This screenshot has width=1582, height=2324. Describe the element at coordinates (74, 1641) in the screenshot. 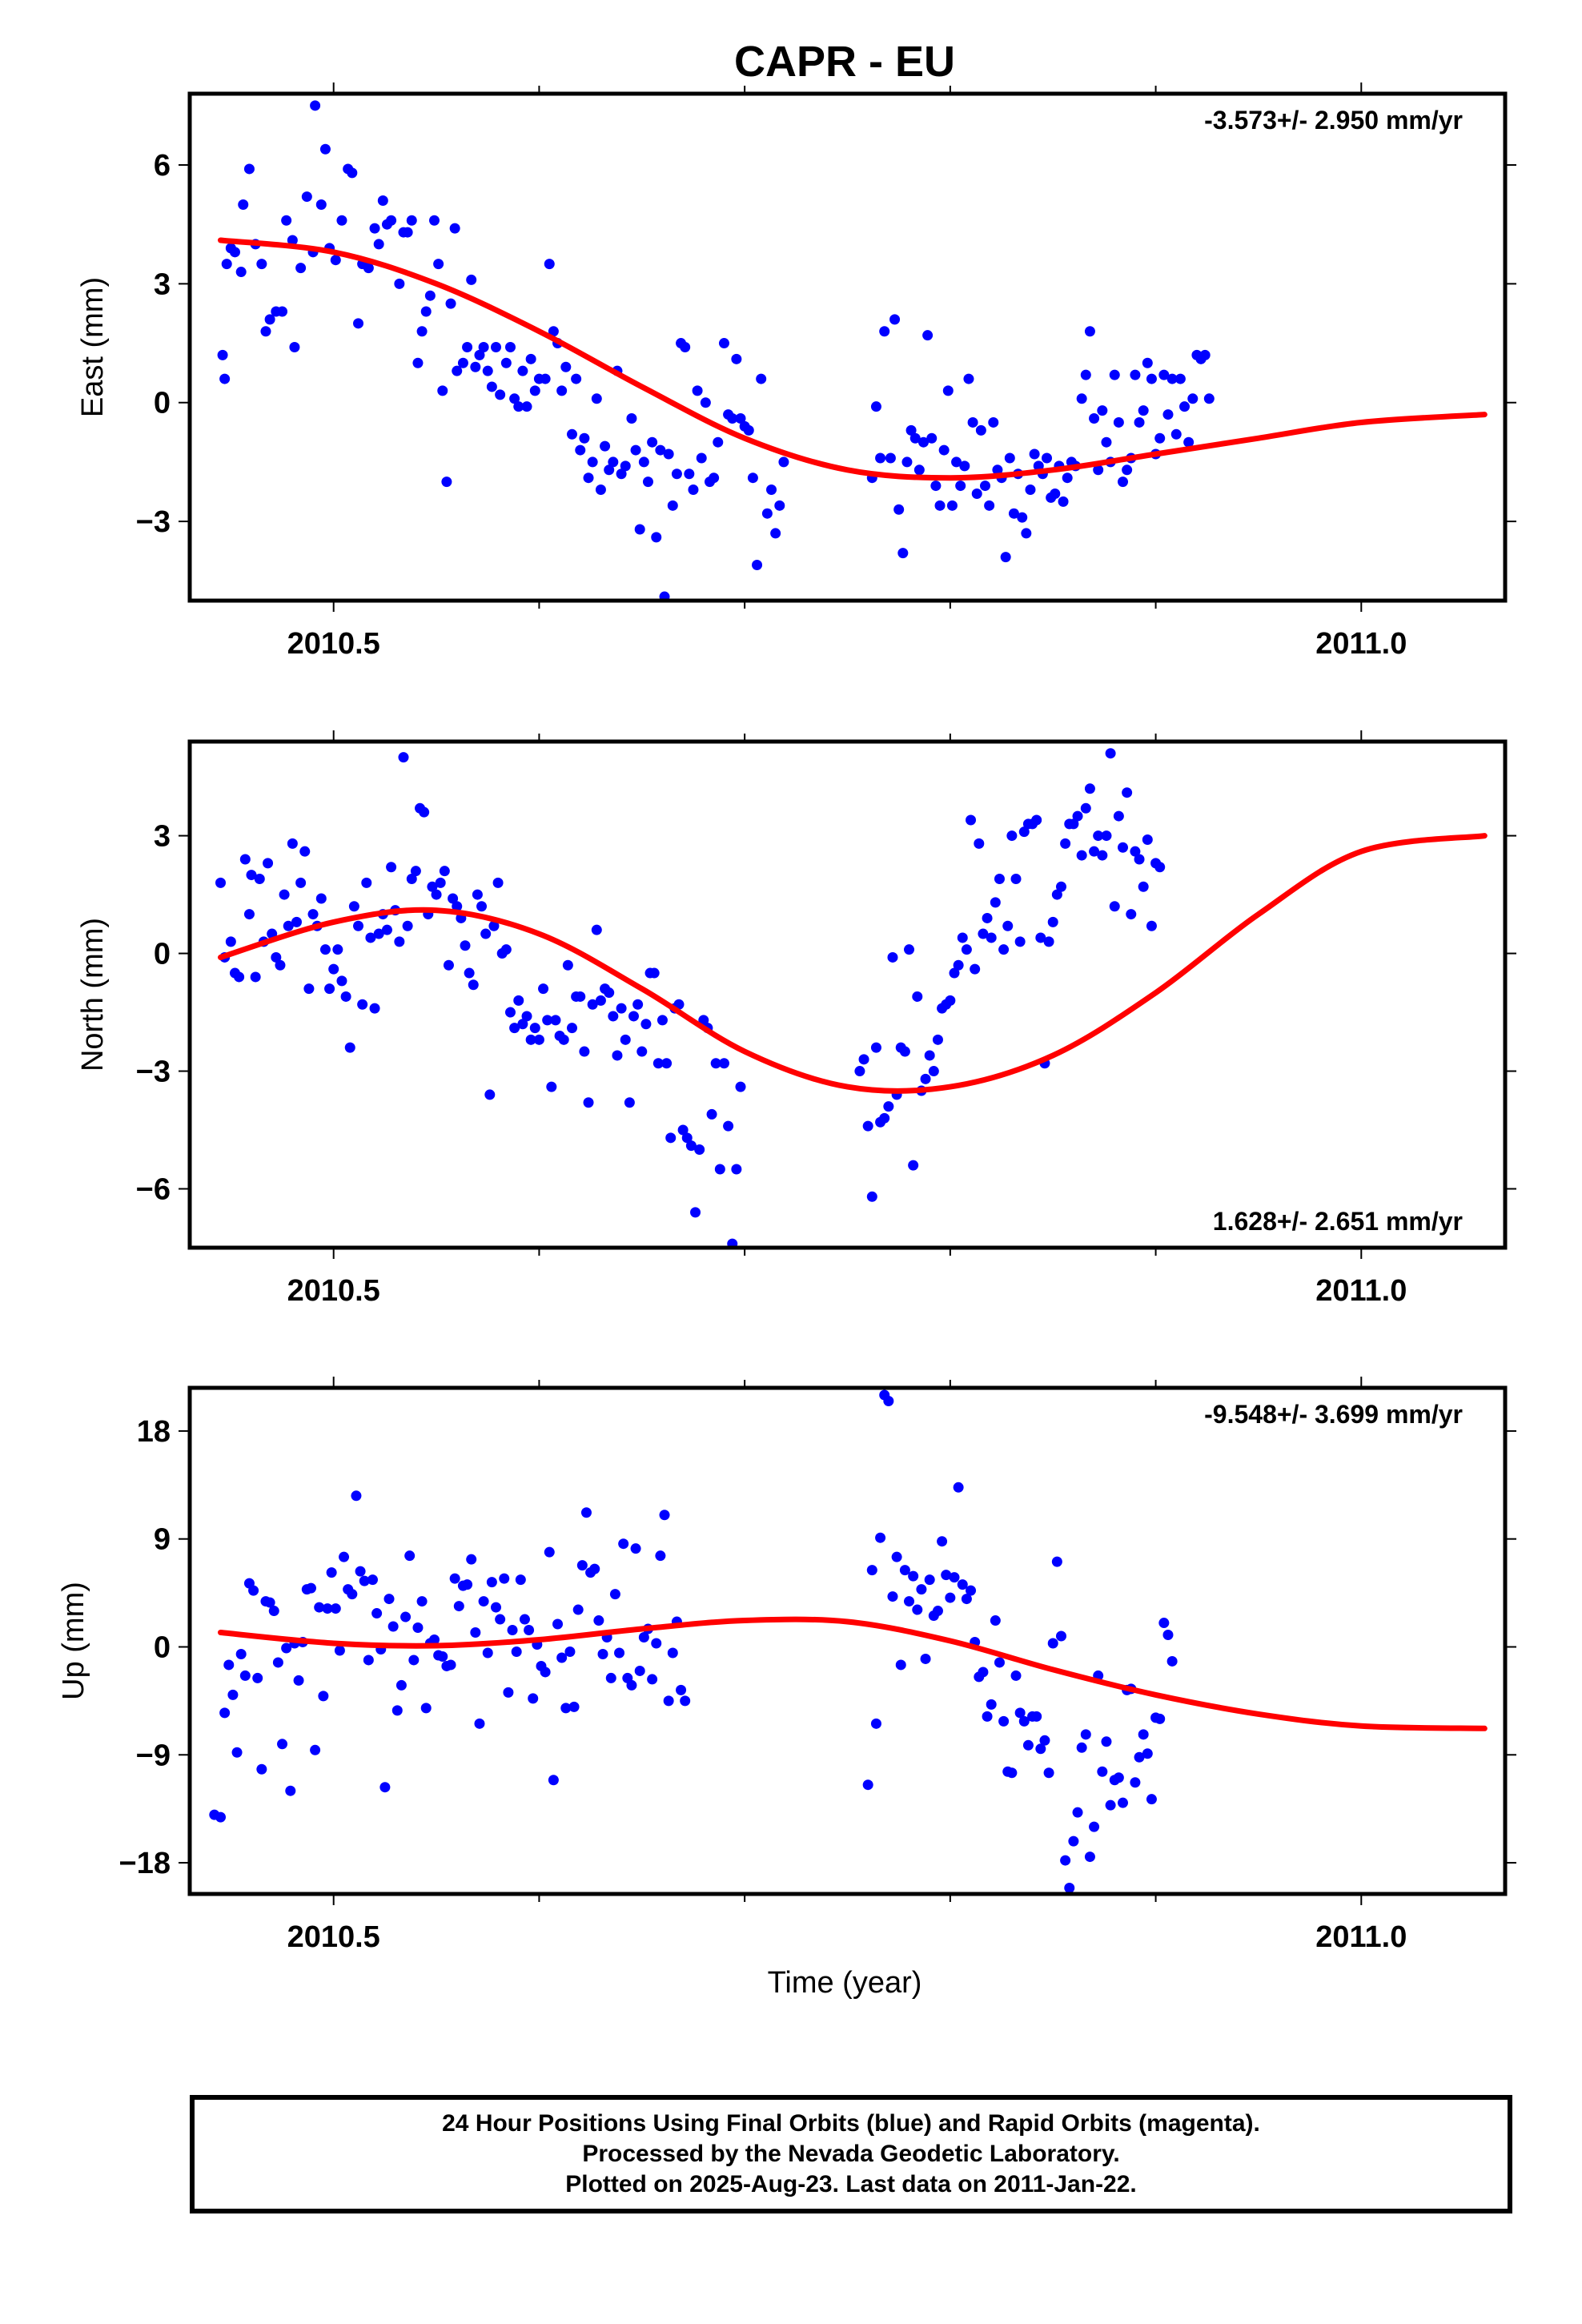

I see `y-axis-label: Up (mm)` at that location.